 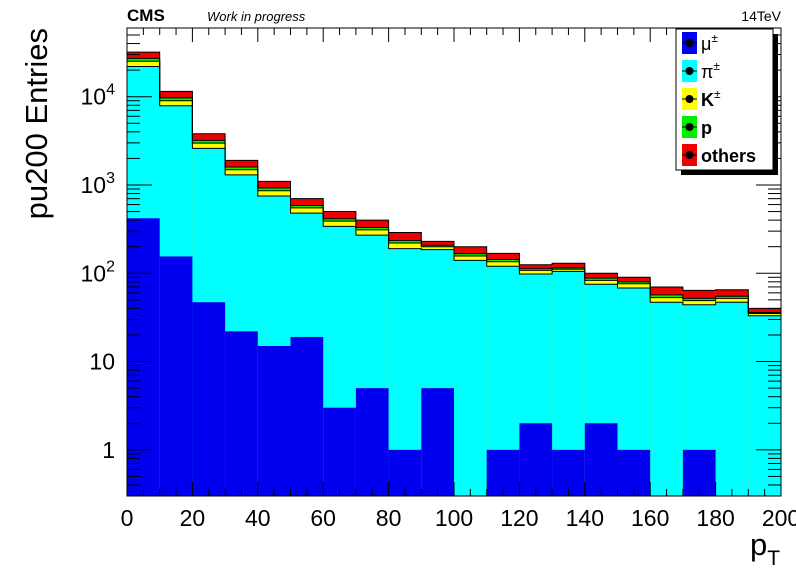 What do you see at coordinates (689, 99) in the screenshot?
I see `legend-marker-K` at bounding box center [689, 99].